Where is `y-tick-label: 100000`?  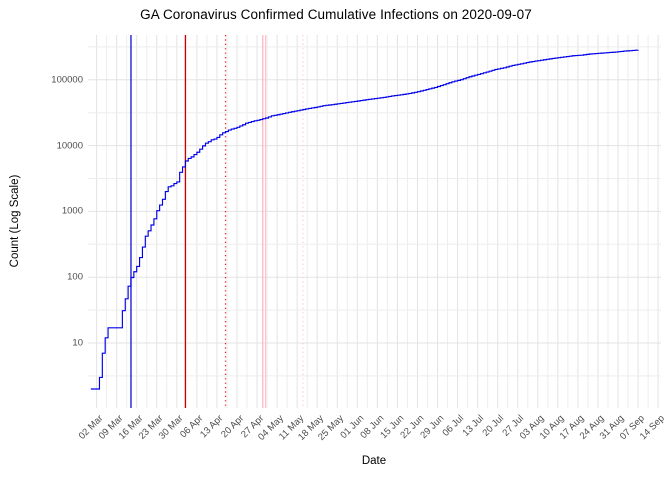 y-tick-label: 100000 is located at coordinates (67, 80).